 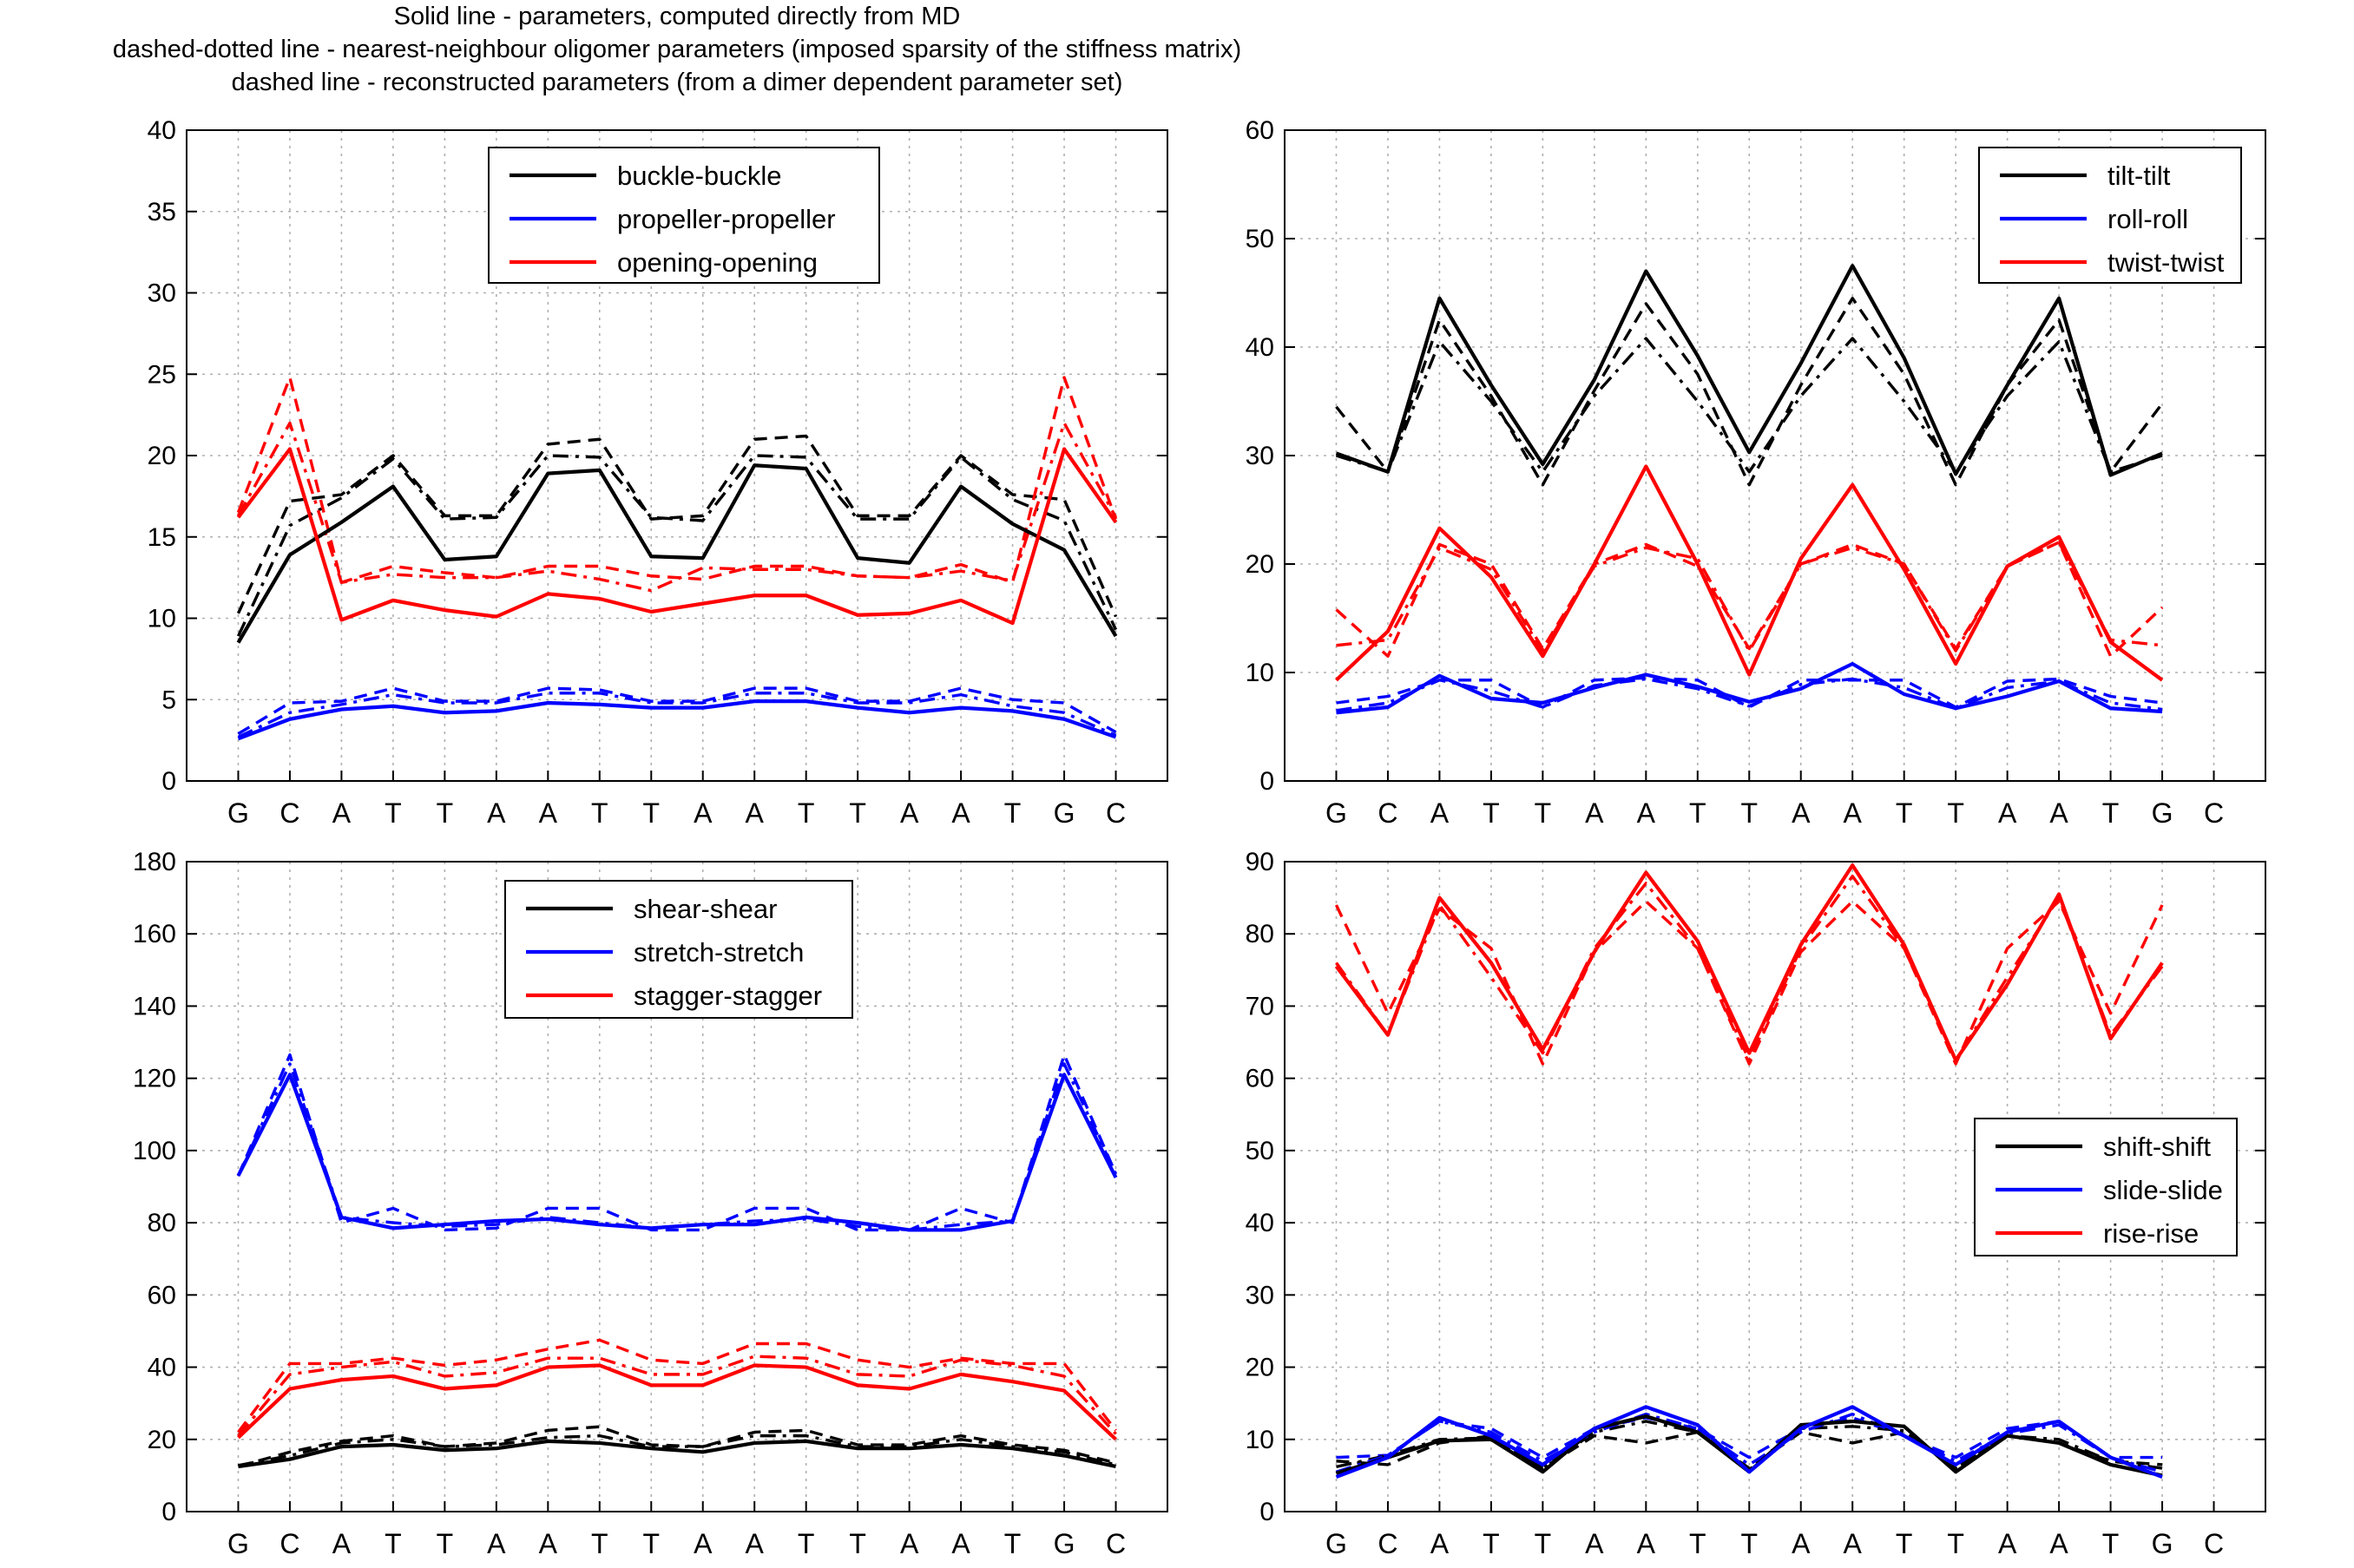 I want to click on series-line-slide-slide-solid, so click(x=1749, y=1442).